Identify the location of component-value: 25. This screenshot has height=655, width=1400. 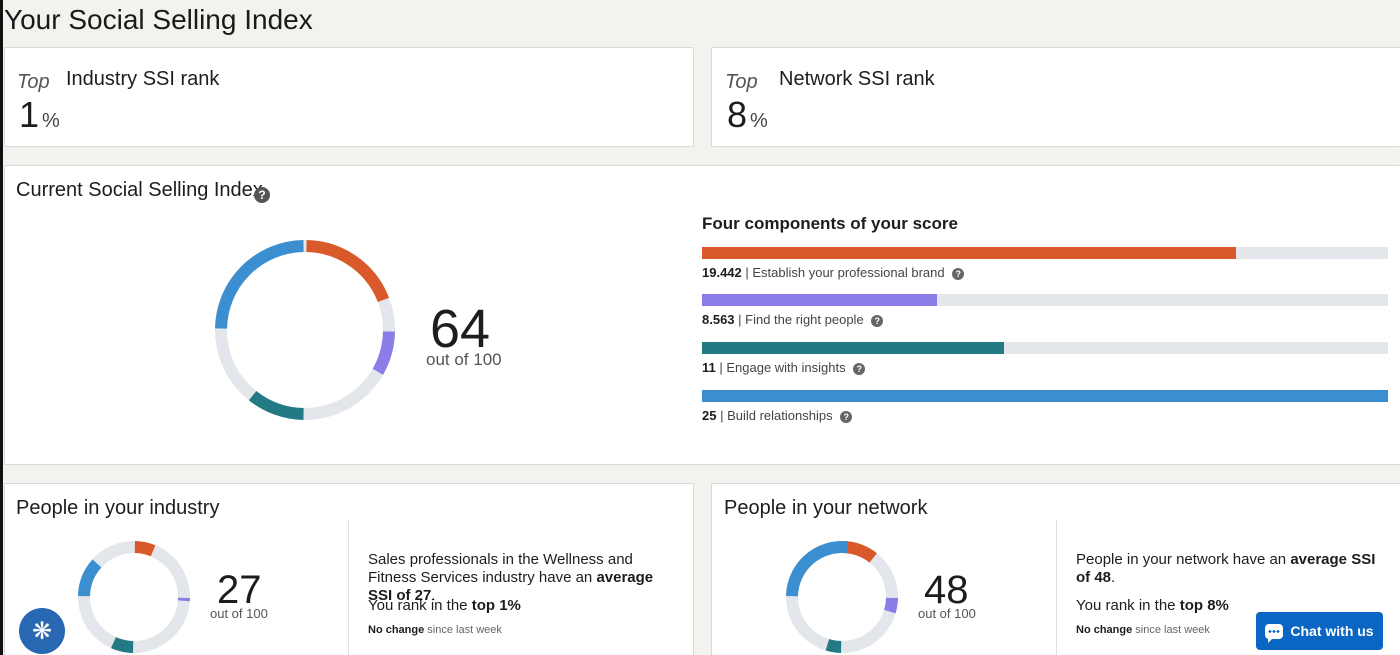
(709, 415).